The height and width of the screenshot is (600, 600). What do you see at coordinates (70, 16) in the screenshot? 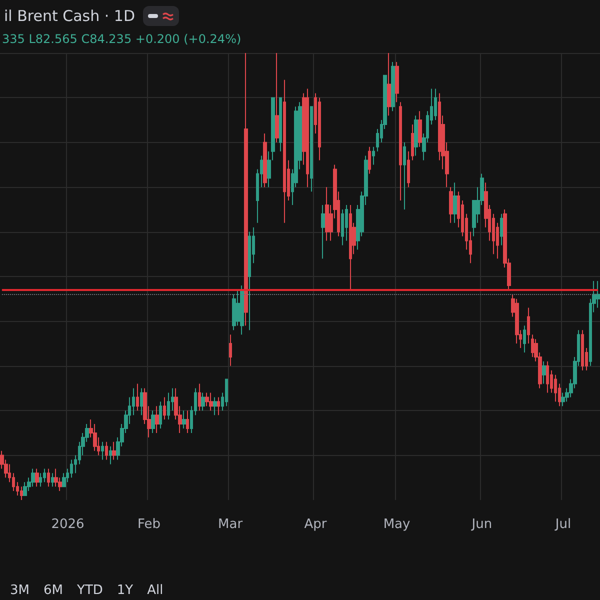
I see `chart-title: il Brent Cash · 1D` at bounding box center [70, 16].